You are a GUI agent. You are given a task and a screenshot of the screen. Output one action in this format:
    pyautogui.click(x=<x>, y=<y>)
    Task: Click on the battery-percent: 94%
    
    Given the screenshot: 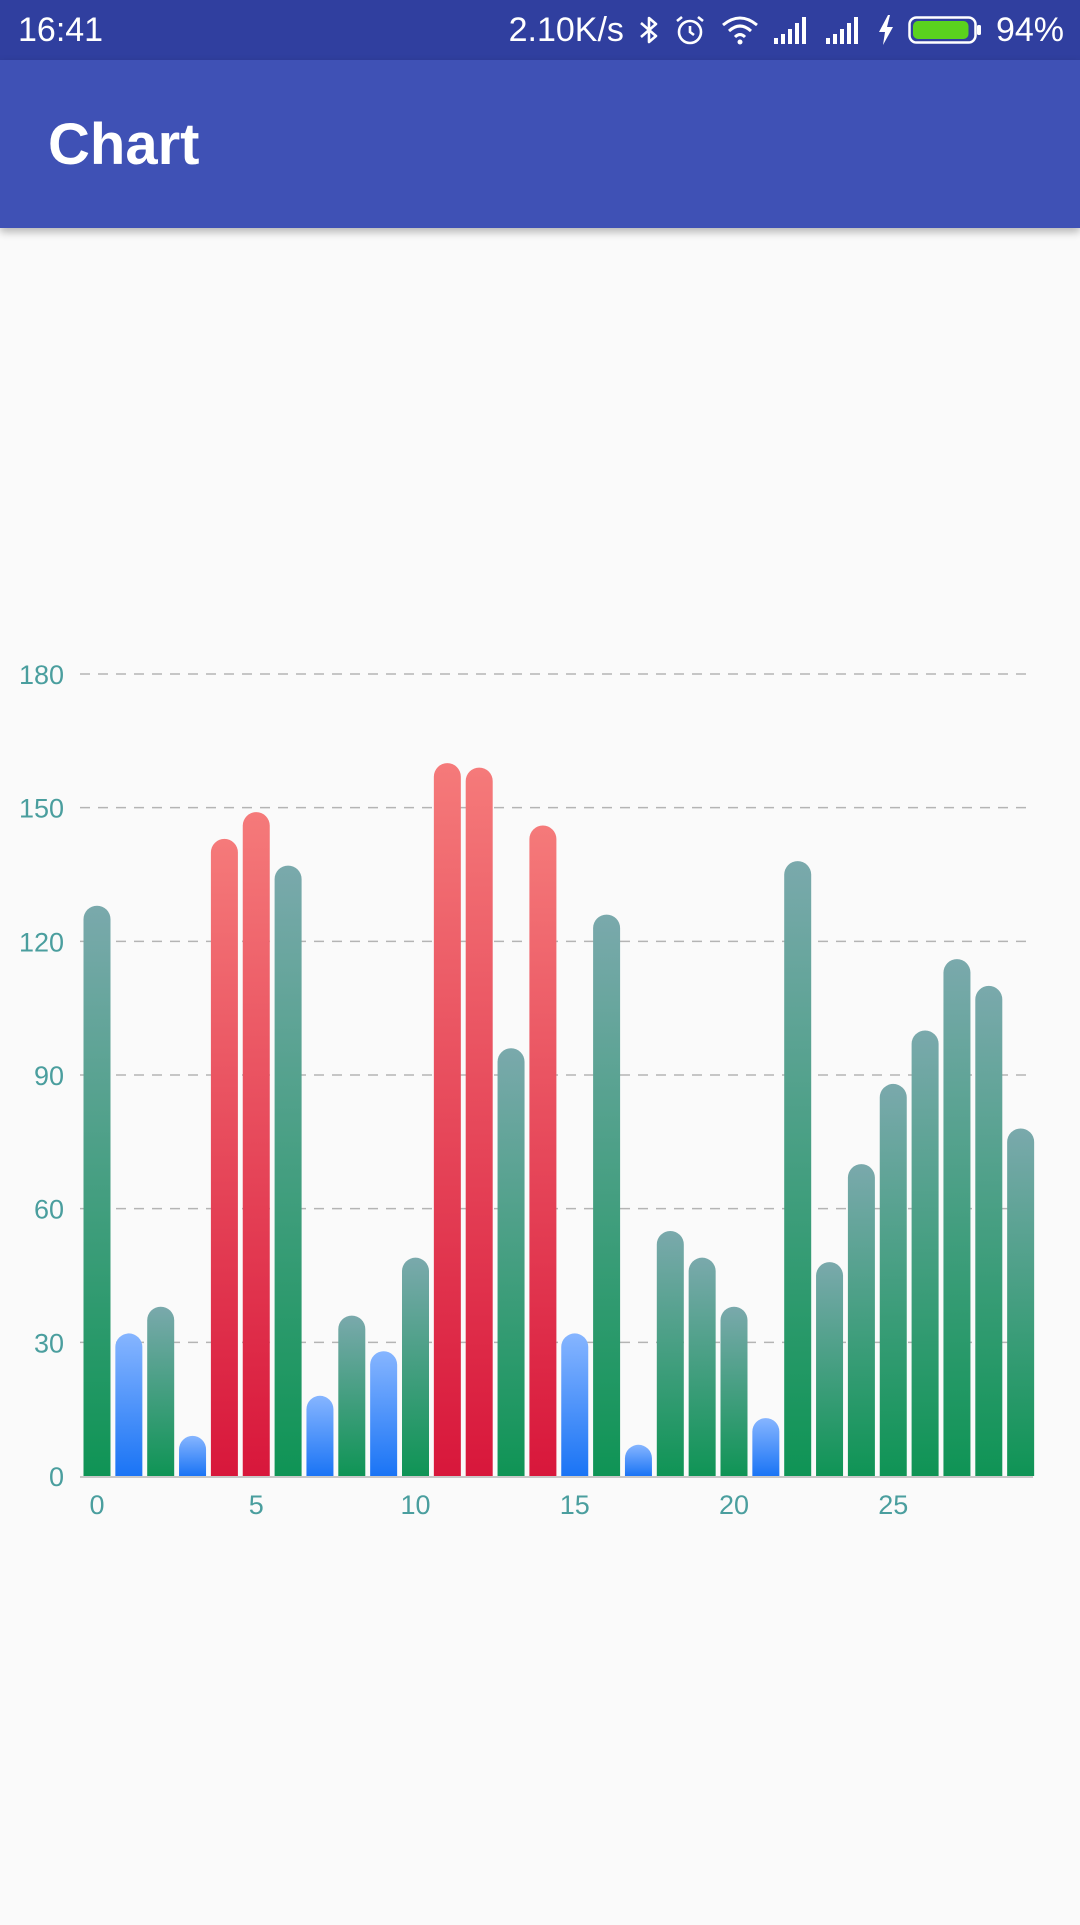 What is the action you would take?
    pyautogui.click(x=1029, y=29)
    